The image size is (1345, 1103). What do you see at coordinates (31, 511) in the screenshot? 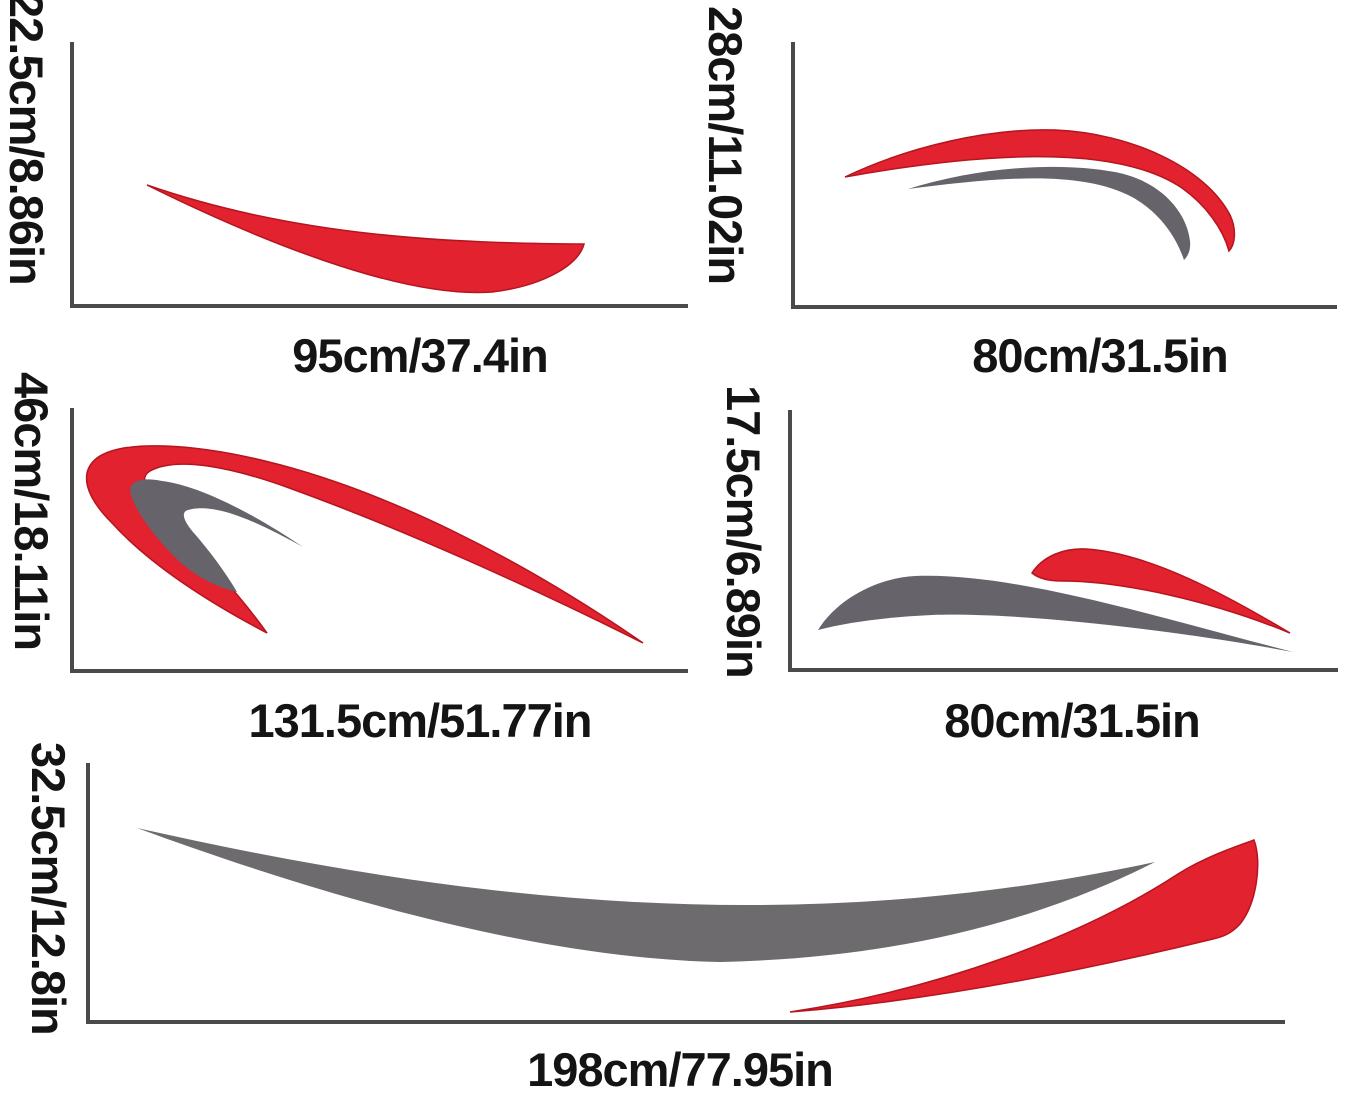
I see `height-label-middle-left: 46cm/18.11in` at bounding box center [31, 511].